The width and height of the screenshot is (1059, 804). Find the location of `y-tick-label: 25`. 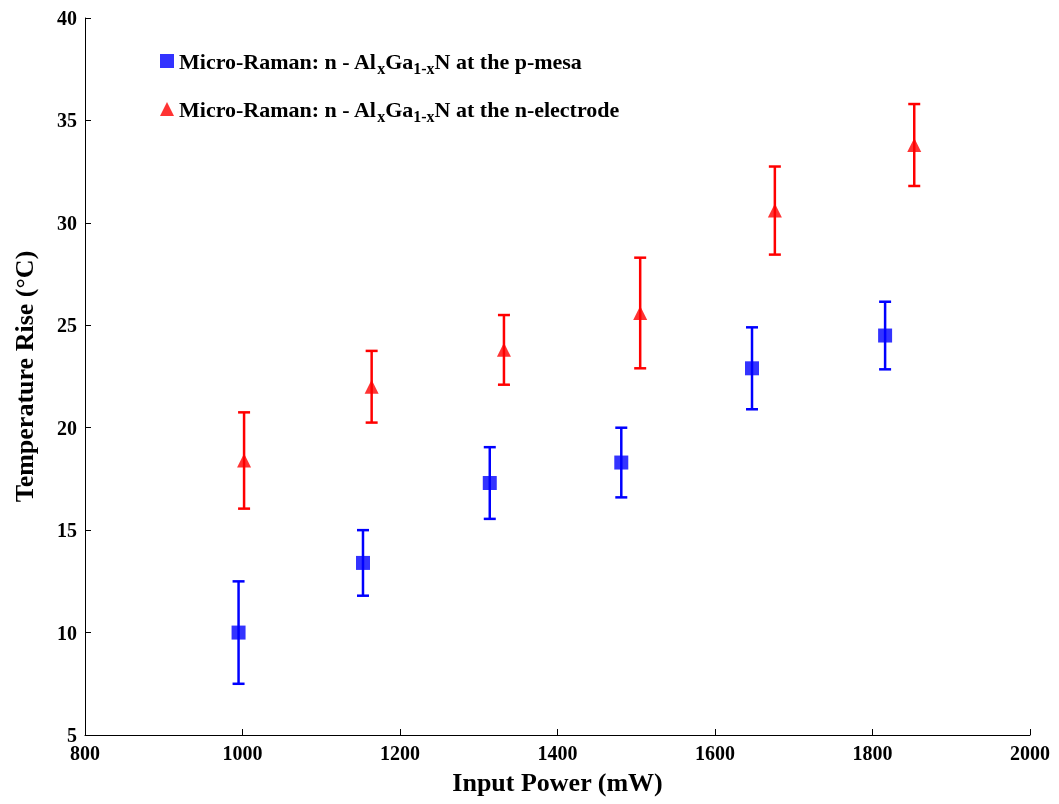

y-tick-label: 25 is located at coordinates (67, 325).